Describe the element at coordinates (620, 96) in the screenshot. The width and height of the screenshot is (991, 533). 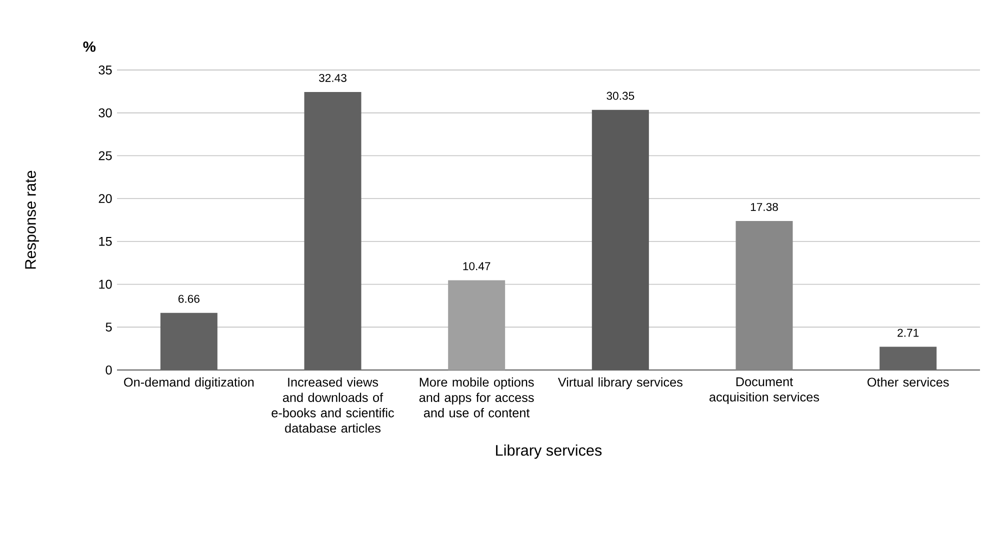
I see `data-label: 30.35` at that location.